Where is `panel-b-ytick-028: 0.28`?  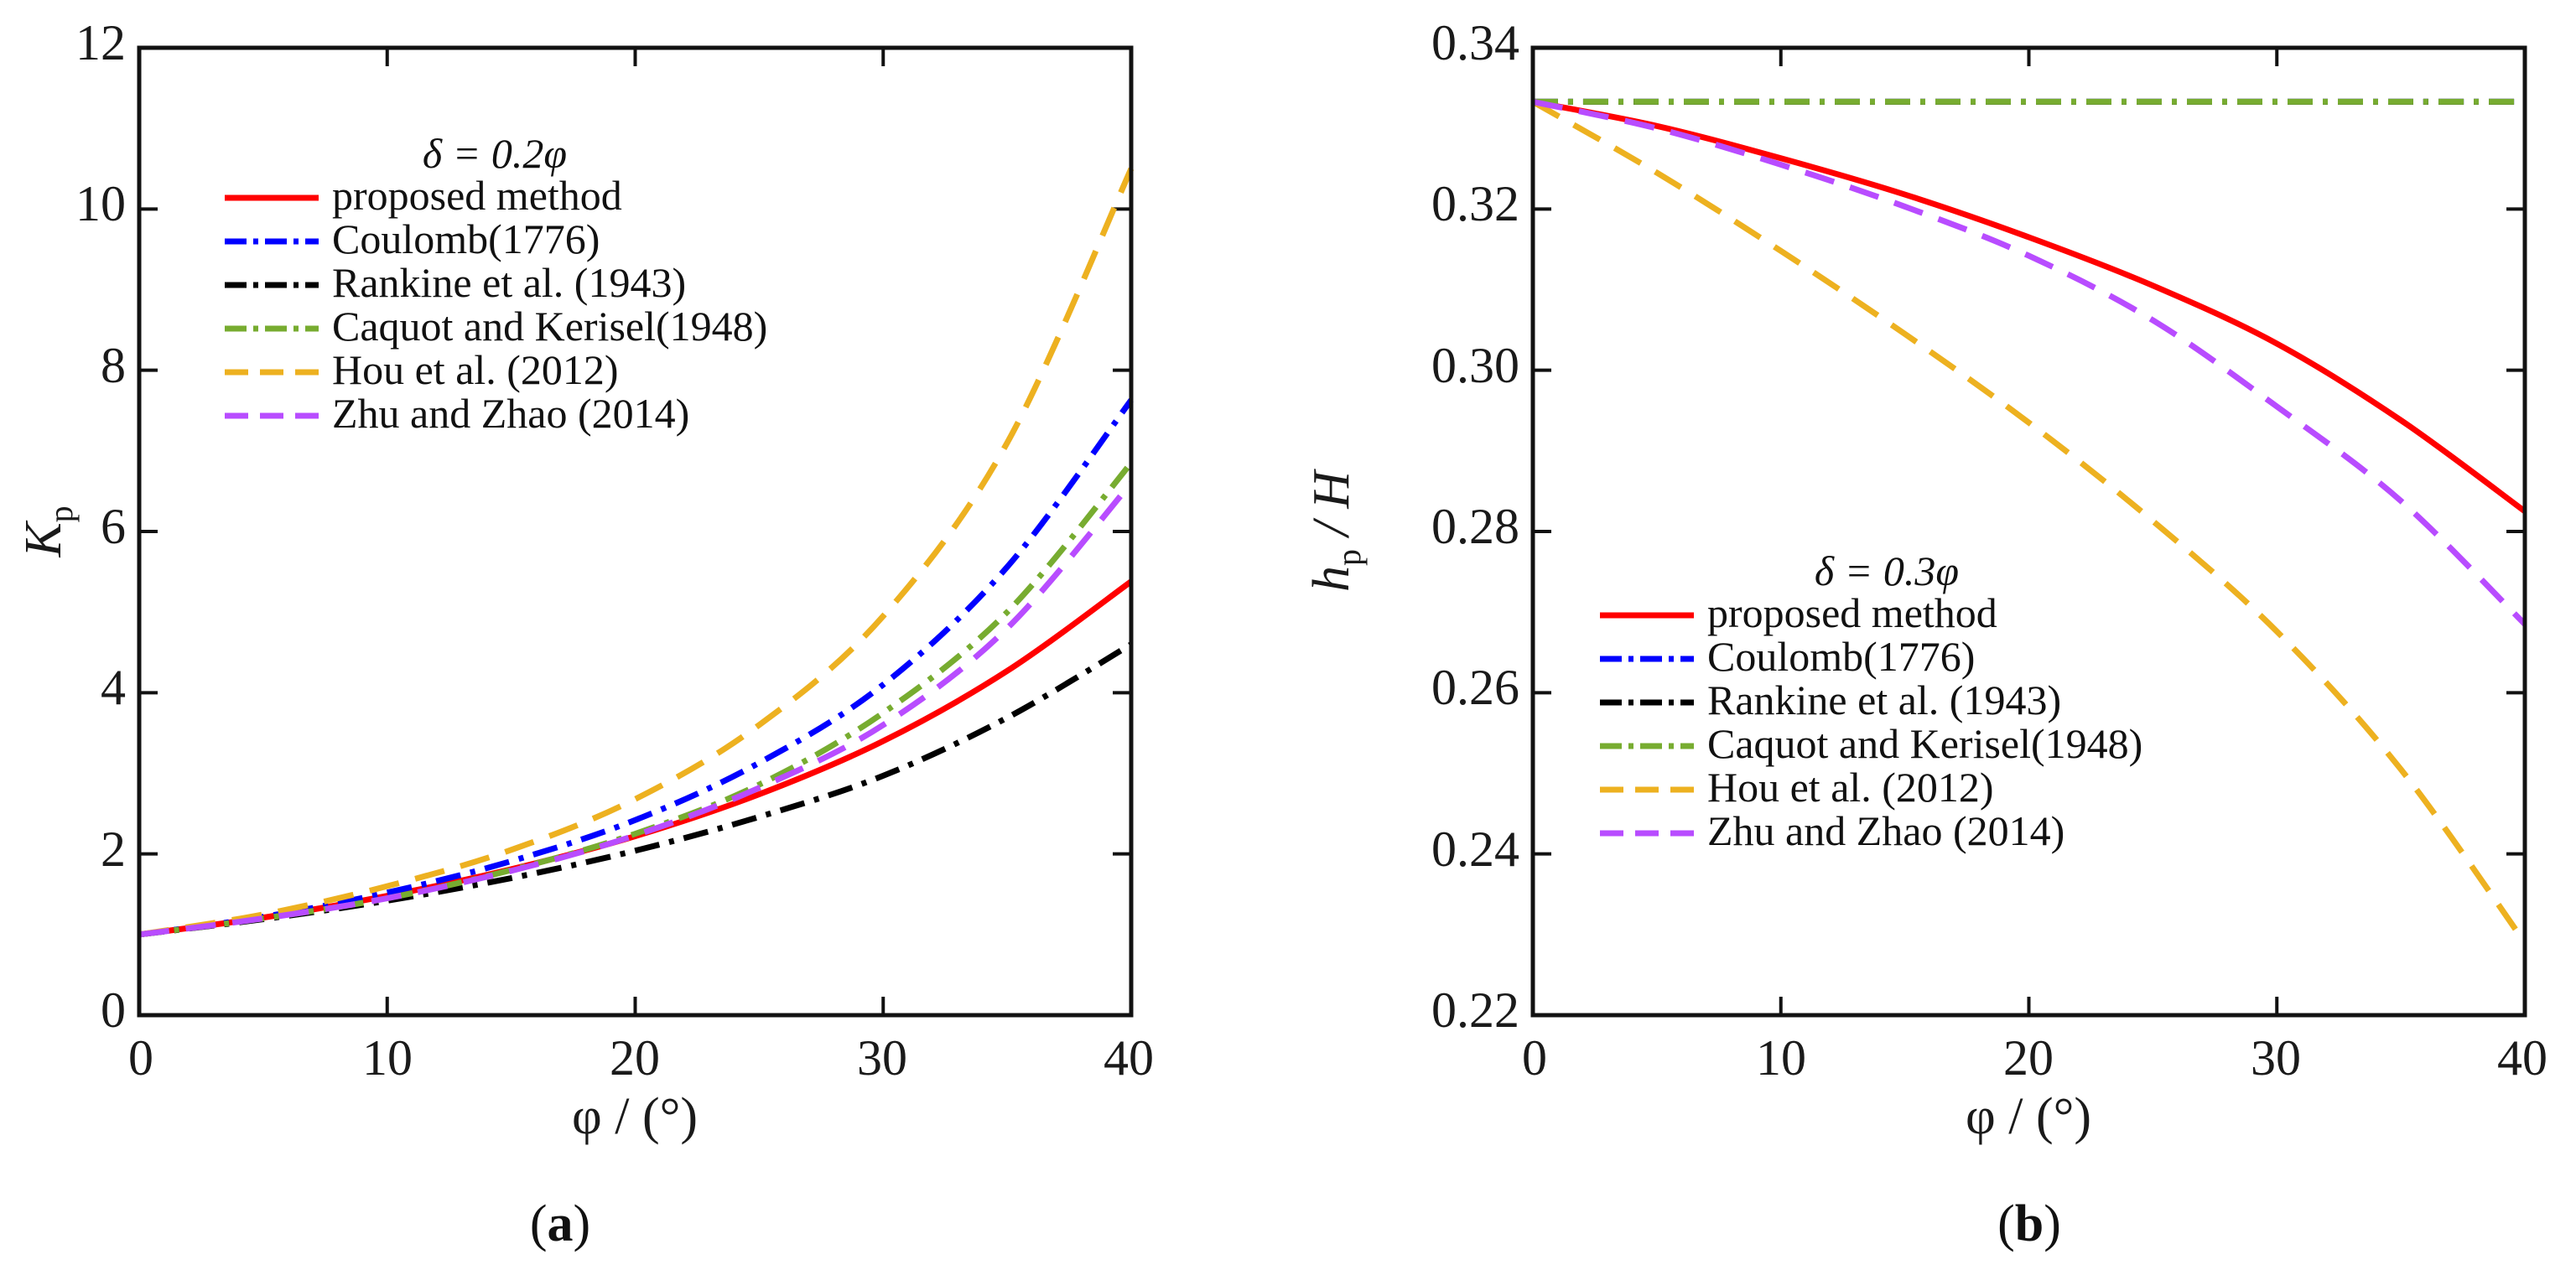
panel-b-ytick-028: 0.28 is located at coordinates (1475, 527).